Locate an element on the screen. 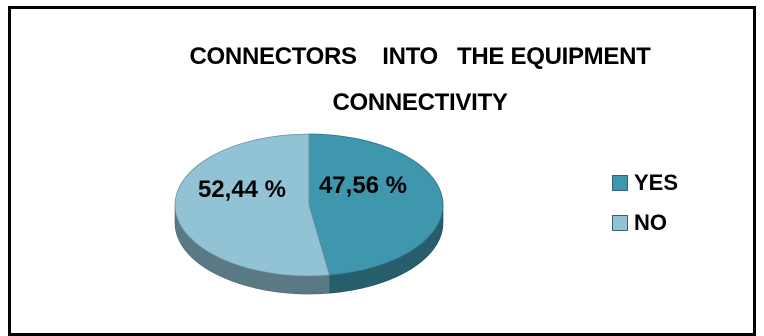 The image size is (764, 336). legend-swatch-no is located at coordinates (620, 223).